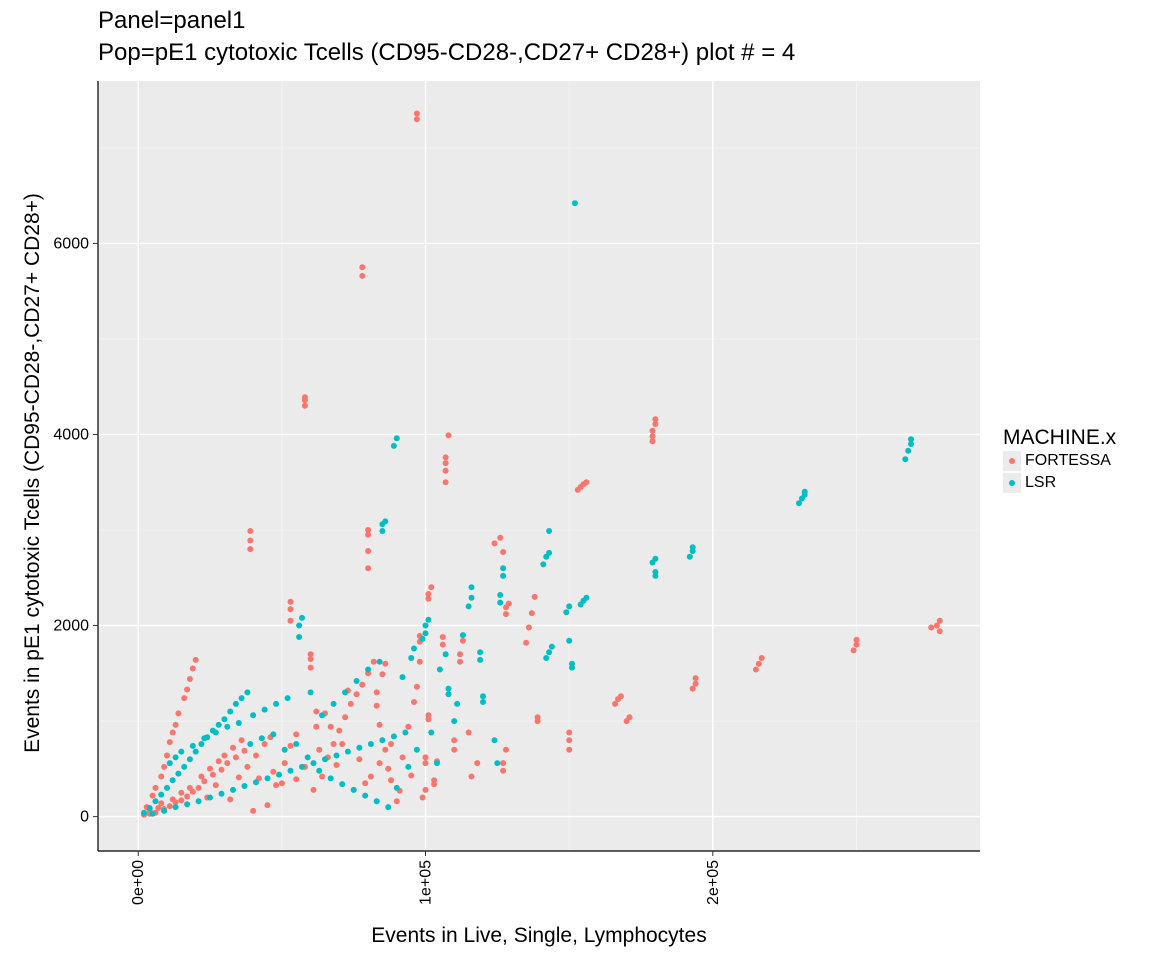 This screenshot has height=960, width=1152. What do you see at coordinates (1012, 461) in the screenshot?
I see `legend-key-fortessa` at bounding box center [1012, 461].